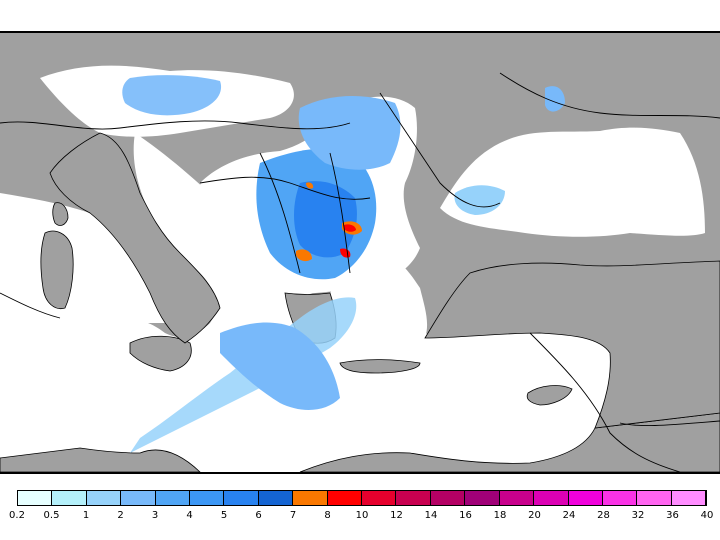 The width and height of the screenshot is (720, 540). Describe the element at coordinates (479, 200) in the screenshot. I see `precip-black-sea-west` at that location.